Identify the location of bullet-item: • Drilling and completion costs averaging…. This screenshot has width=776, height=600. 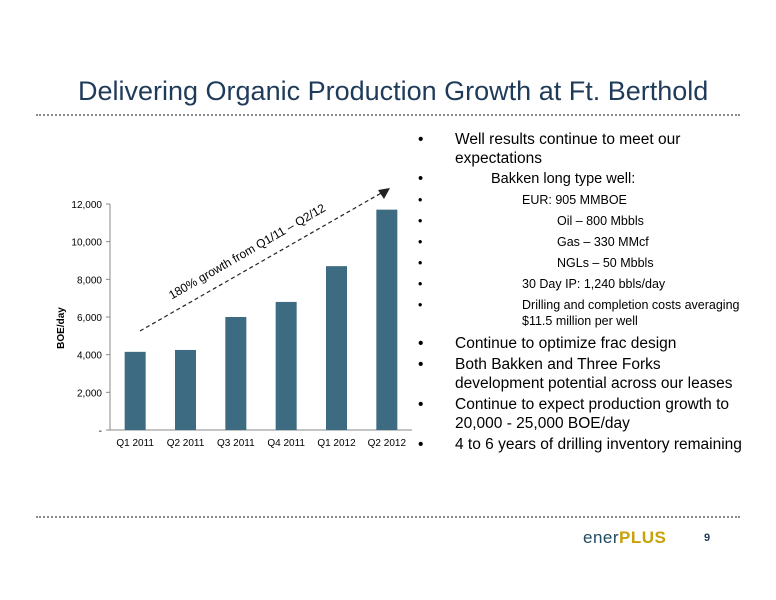
(583, 313).